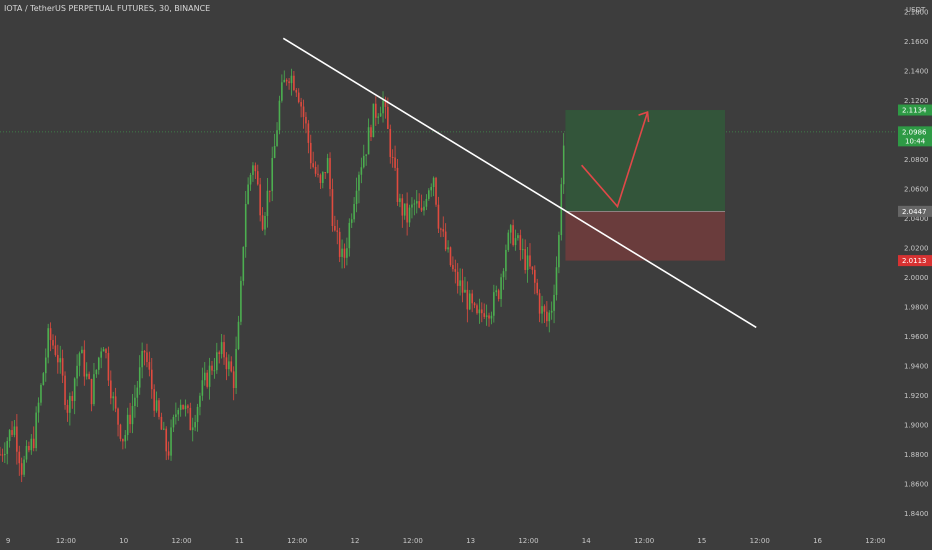 The height and width of the screenshot is (550, 932). I want to click on arrow-head, so click(644, 117).